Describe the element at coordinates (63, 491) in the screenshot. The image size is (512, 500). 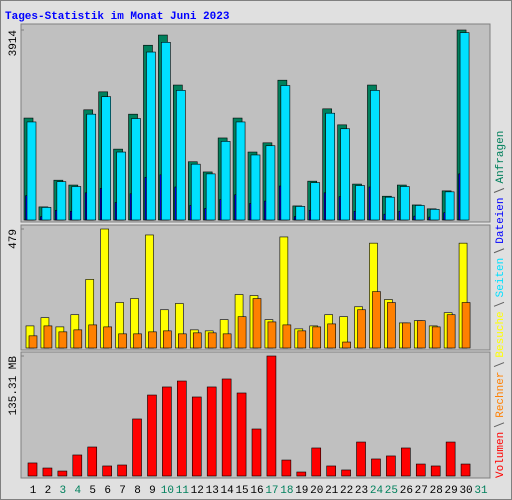
I see `x-tick-label: 3` at that location.